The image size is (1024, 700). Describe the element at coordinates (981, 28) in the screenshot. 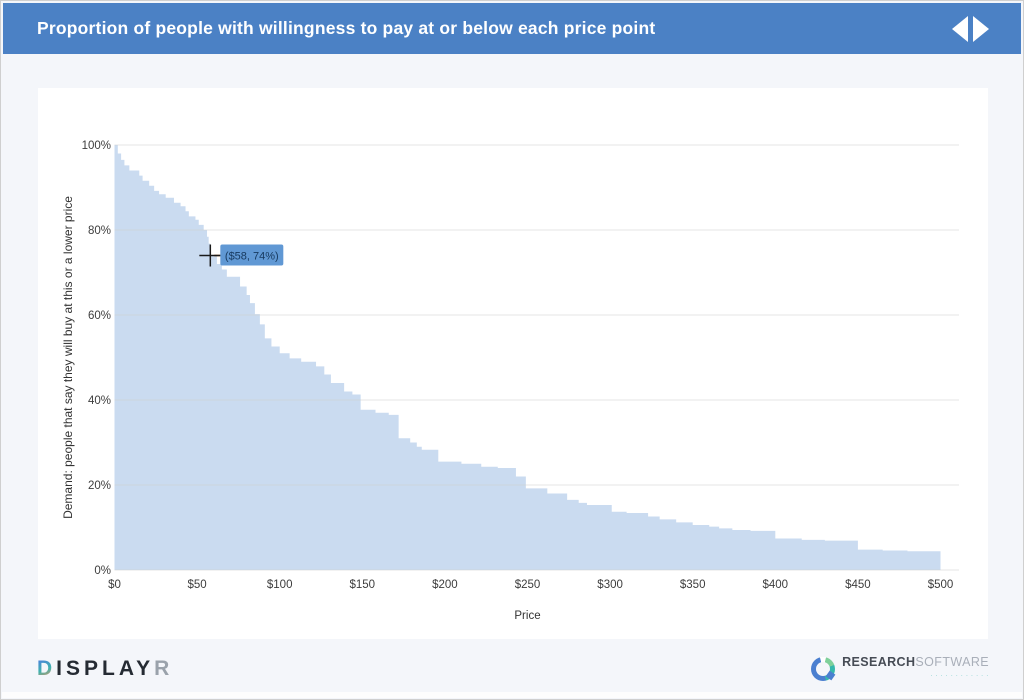

I see `next-slide-arrow-icon` at that location.